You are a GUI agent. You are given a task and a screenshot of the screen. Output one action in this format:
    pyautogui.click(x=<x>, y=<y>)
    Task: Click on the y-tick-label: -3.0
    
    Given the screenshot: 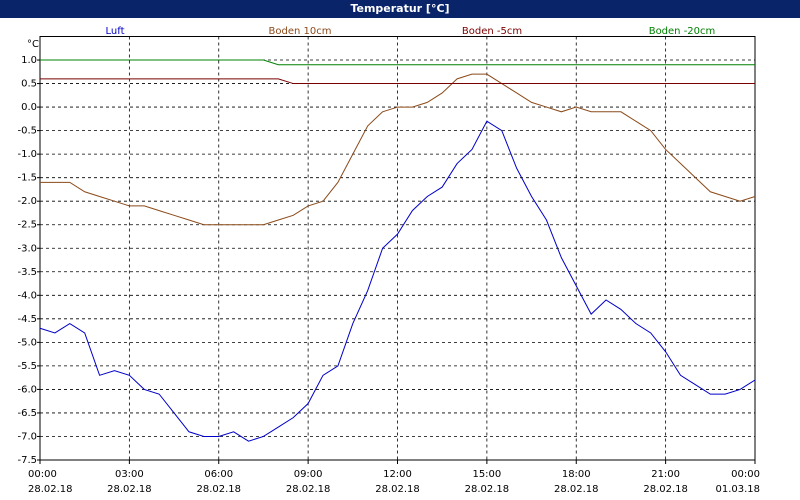 What is the action you would take?
    pyautogui.click(x=27, y=248)
    